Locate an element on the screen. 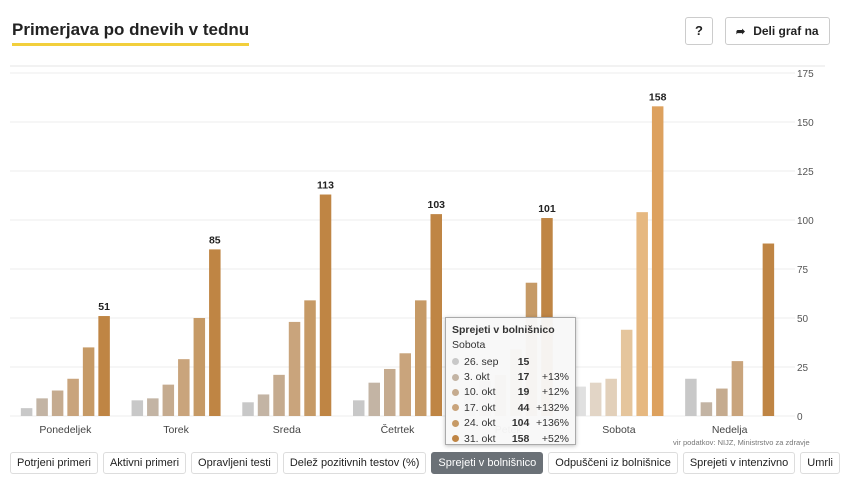 The width and height of the screenshot is (842, 501). tooltip-change: +132% is located at coordinates (552, 407).